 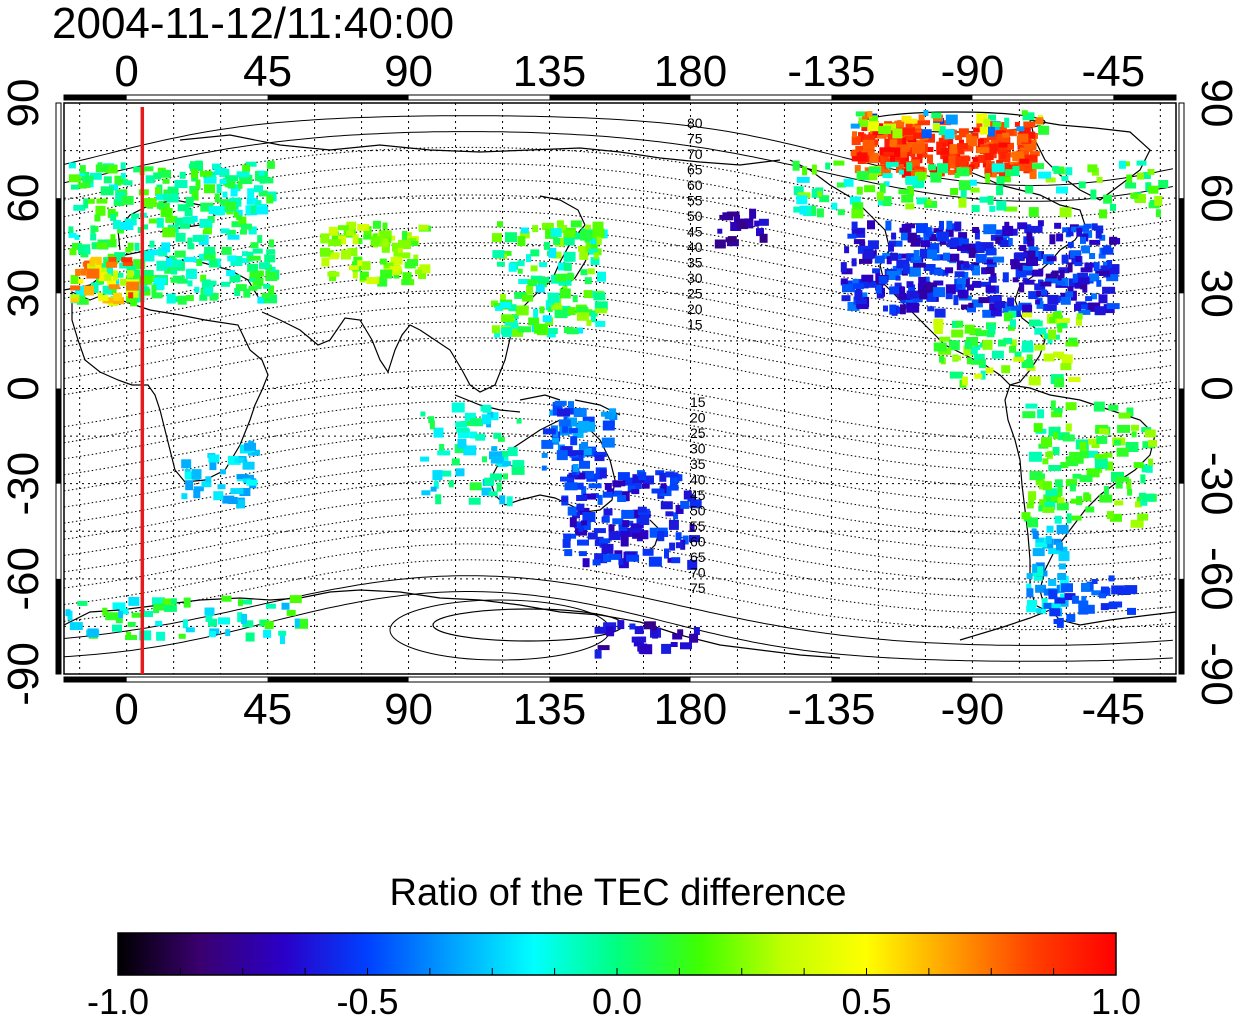 I want to click on contour-label: 20, so click(x=698, y=418).